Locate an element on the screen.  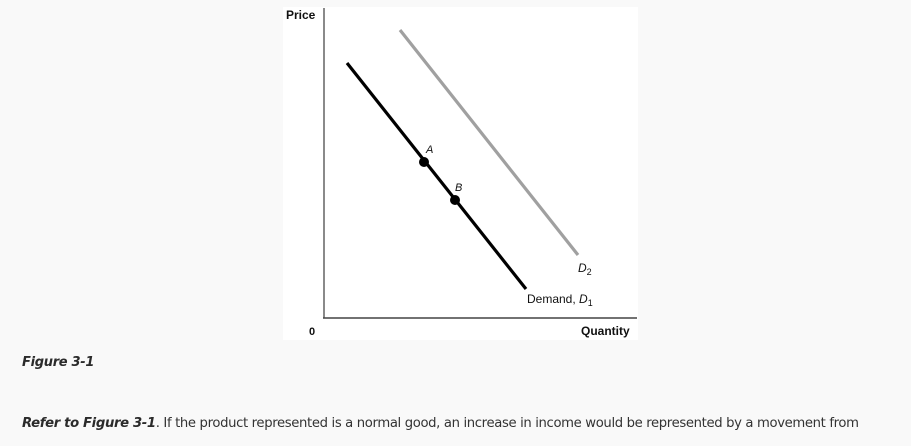
demand-curve-d1 is located at coordinates (436, 176).